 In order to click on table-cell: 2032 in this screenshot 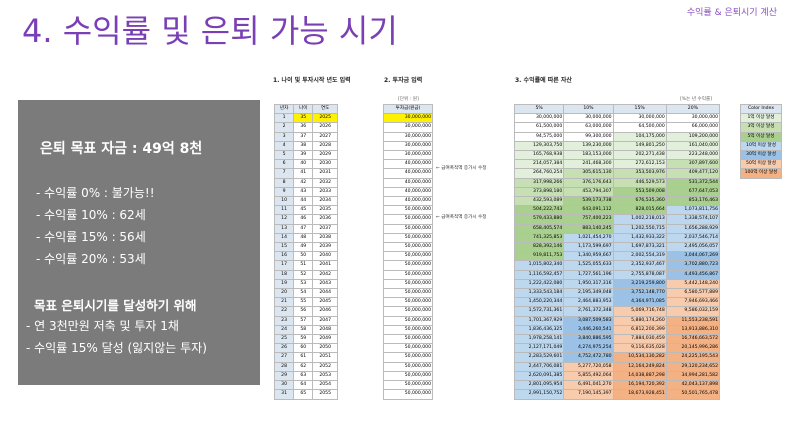, I will do `click(325, 182)`.